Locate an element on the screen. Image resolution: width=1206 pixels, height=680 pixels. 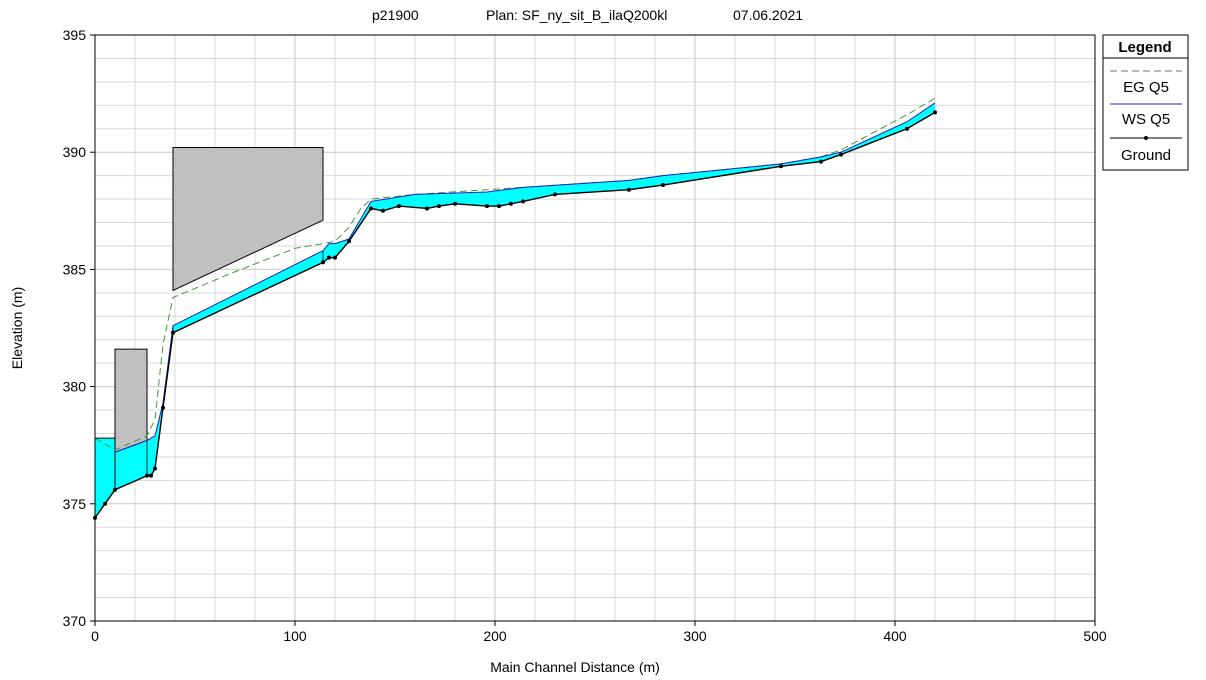
legend-marker is located at coordinates (1146, 138).